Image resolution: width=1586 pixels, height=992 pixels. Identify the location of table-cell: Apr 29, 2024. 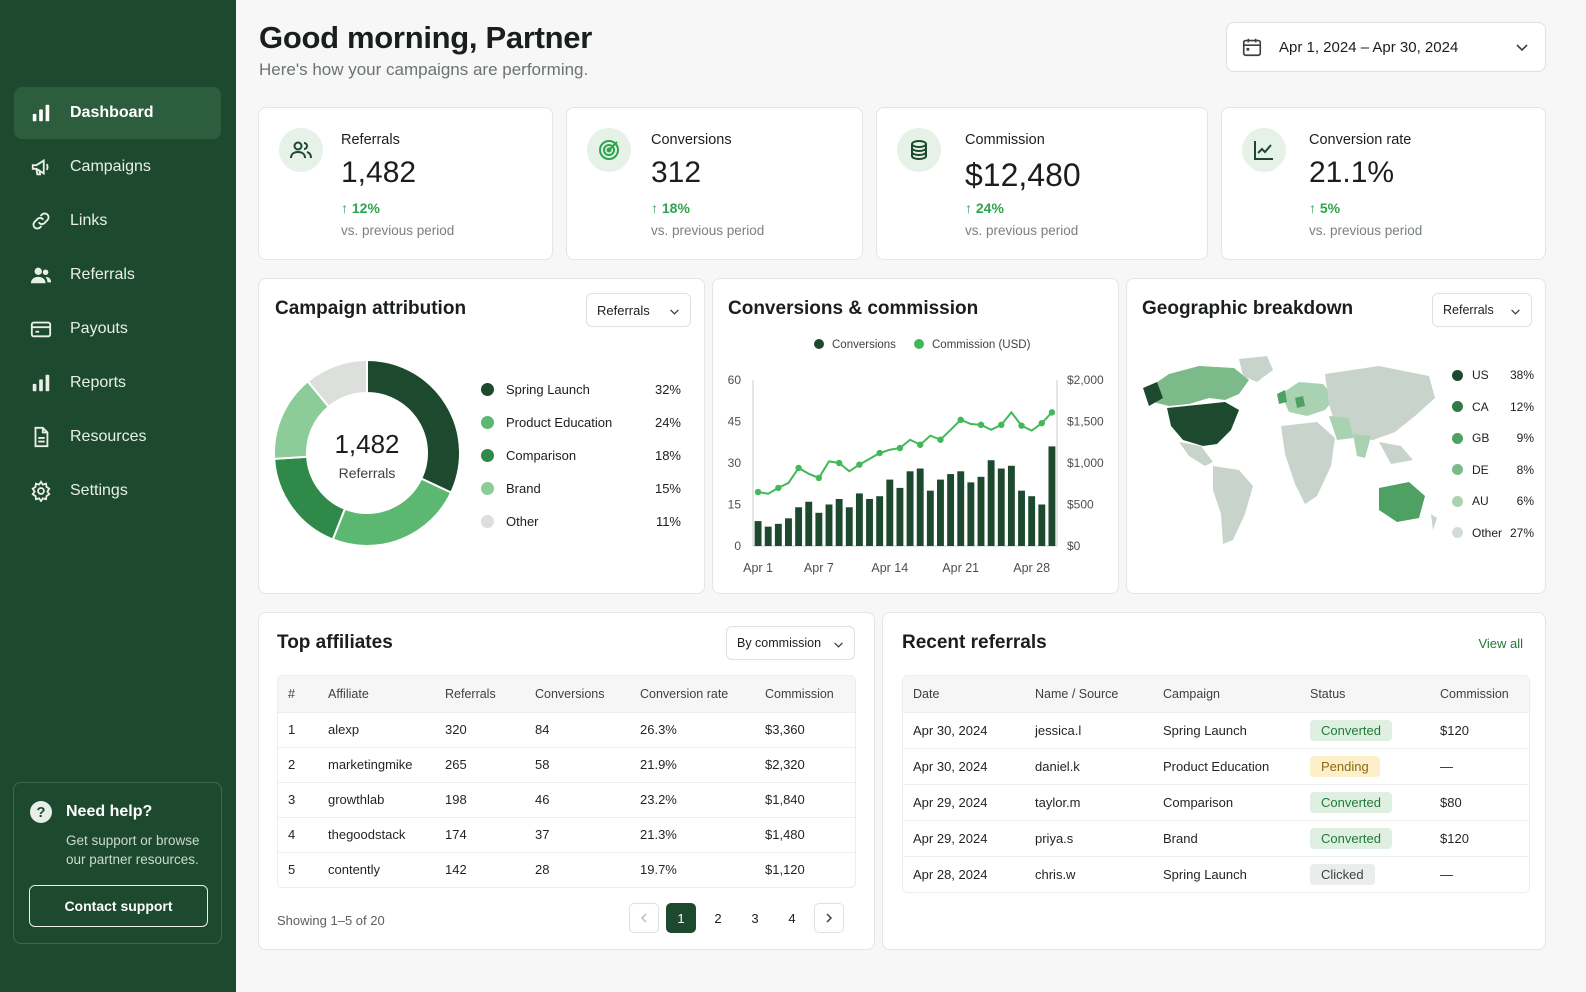
(964, 837).